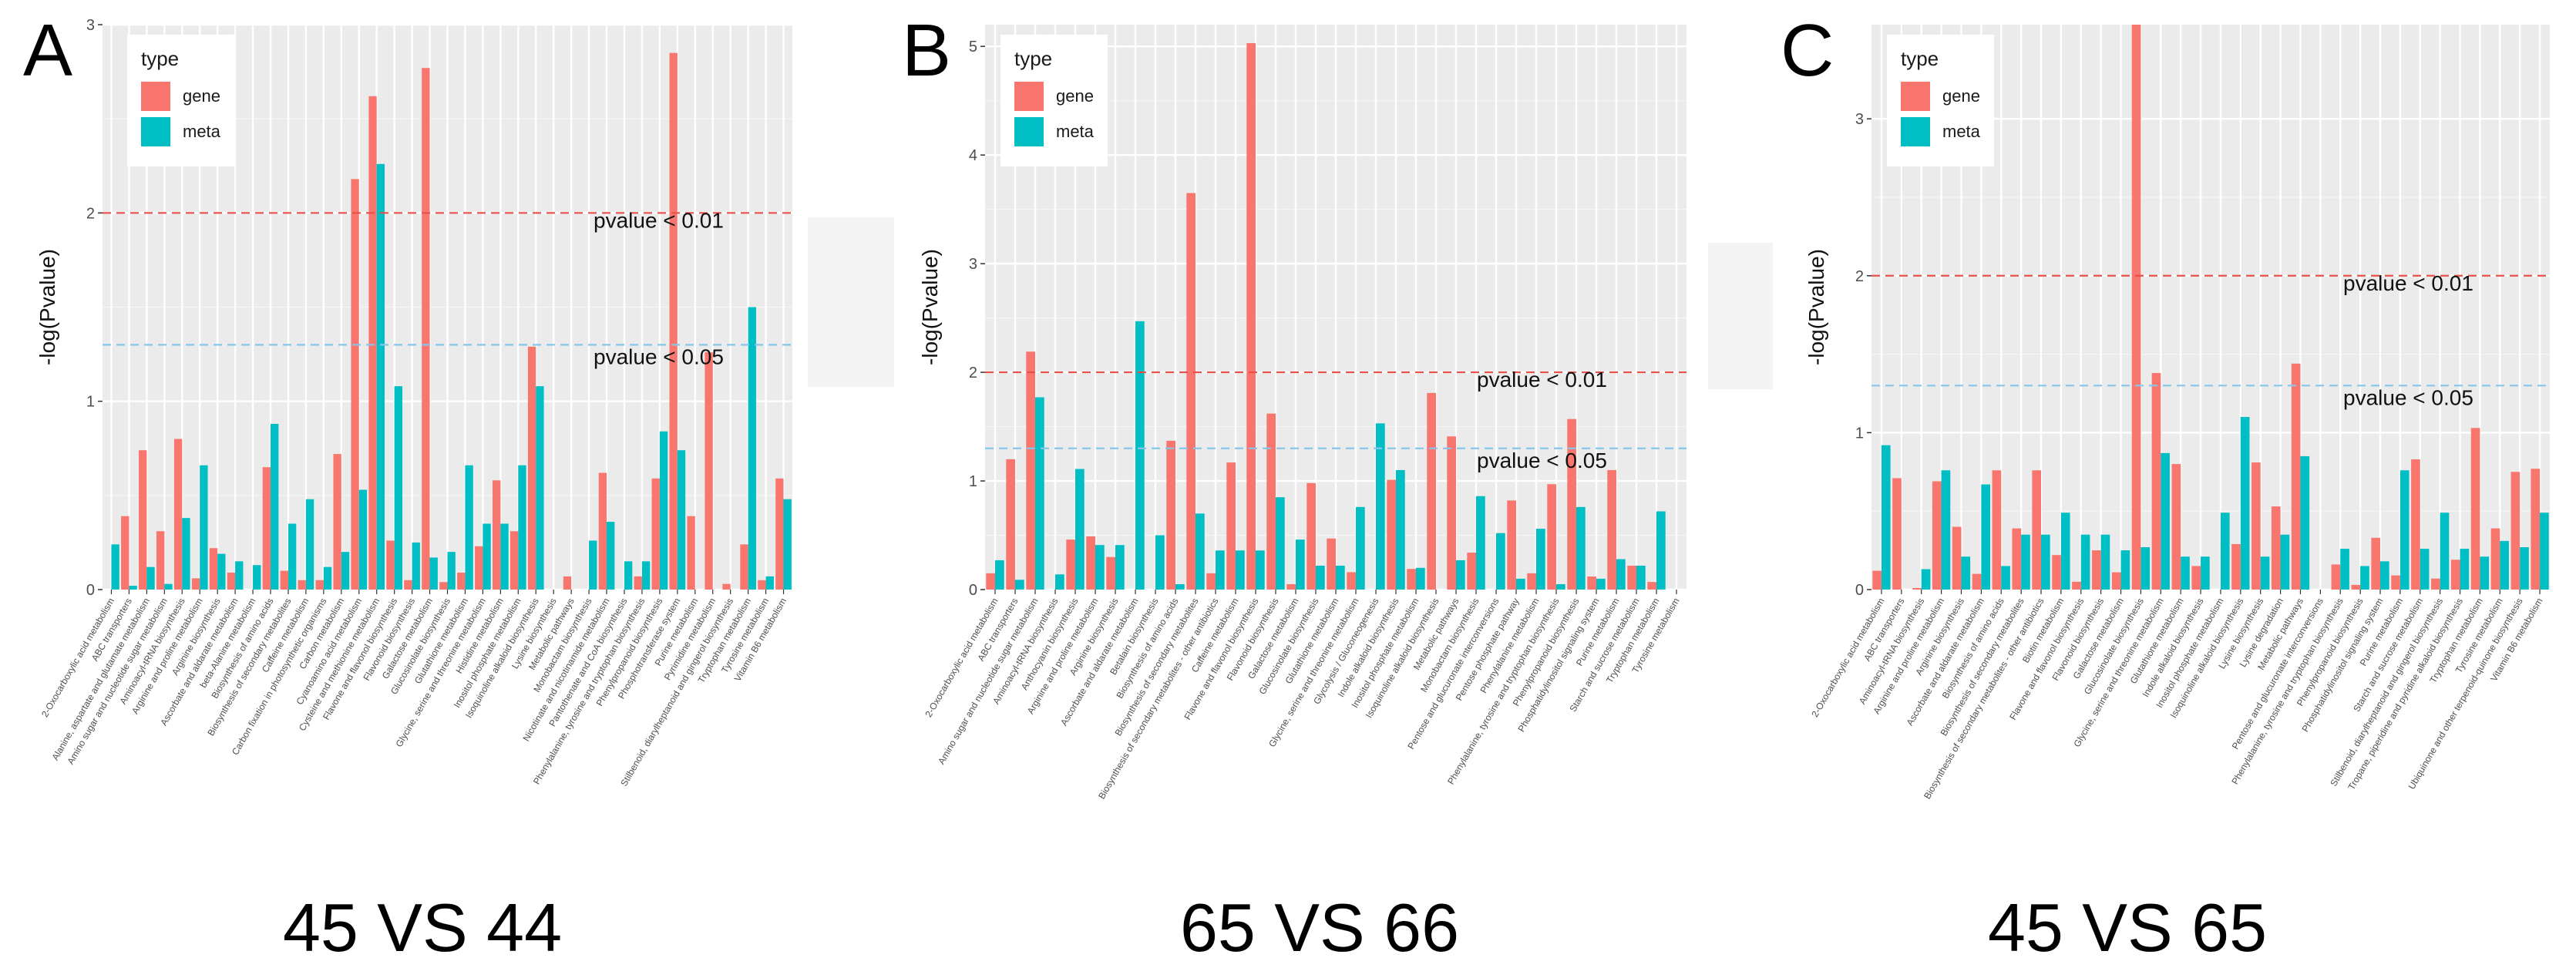  Describe the element at coordinates (90, 213) in the screenshot. I see `y-tick-label: 2` at that location.